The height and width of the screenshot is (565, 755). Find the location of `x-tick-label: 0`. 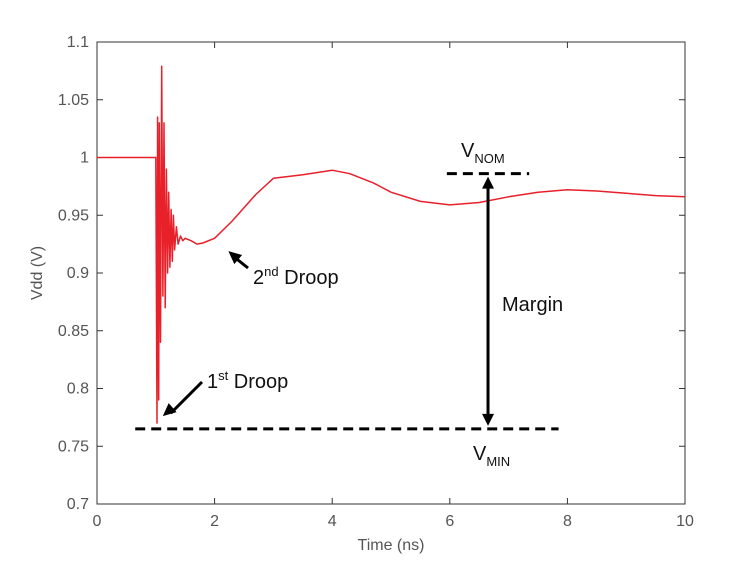

x-tick-label: 0 is located at coordinates (97, 521).